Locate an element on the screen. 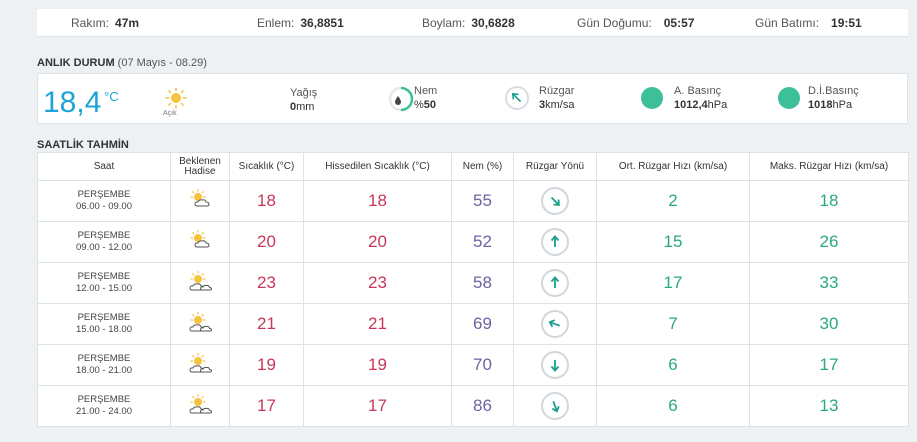 The height and width of the screenshot is (442, 917). altitude-value: 47m is located at coordinates (127, 23).